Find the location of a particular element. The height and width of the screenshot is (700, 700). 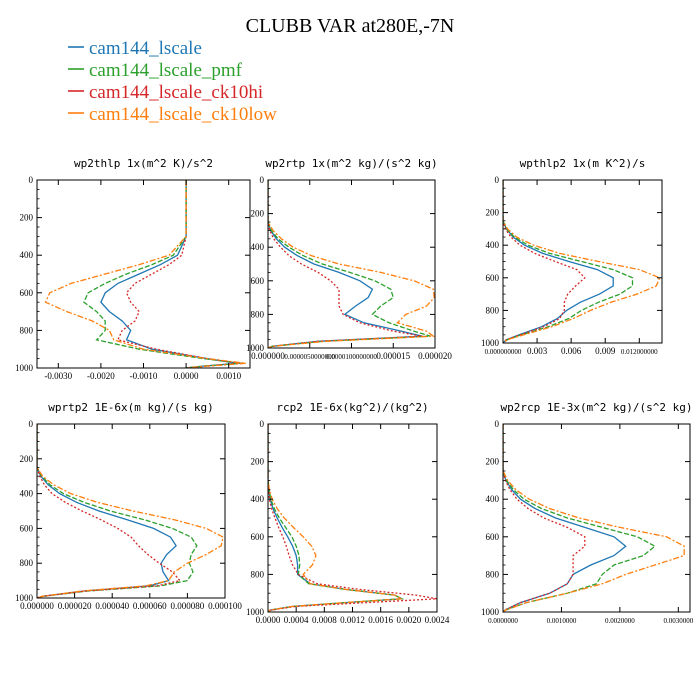

x-tick-label: 0.000015 is located at coordinates (393, 356).